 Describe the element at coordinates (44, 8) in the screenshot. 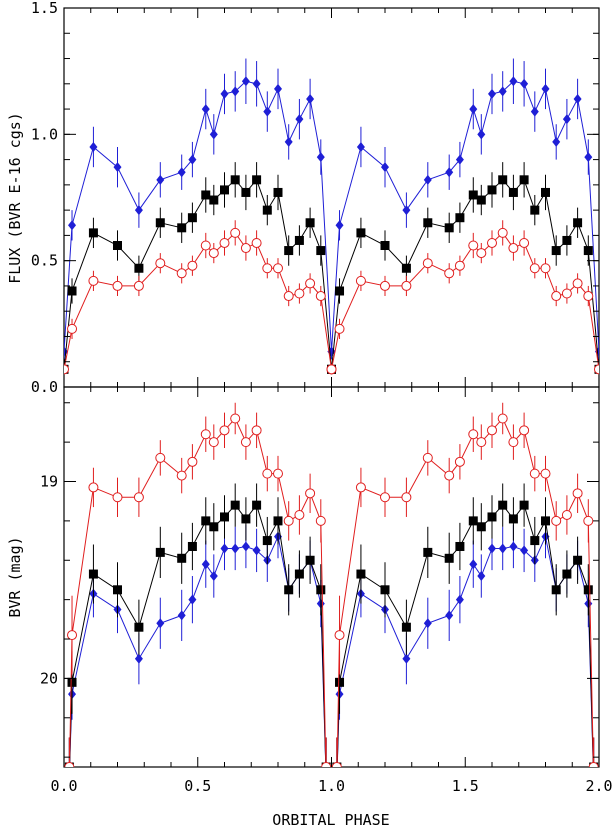

I see `y-tick-label: 1.5` at that location.